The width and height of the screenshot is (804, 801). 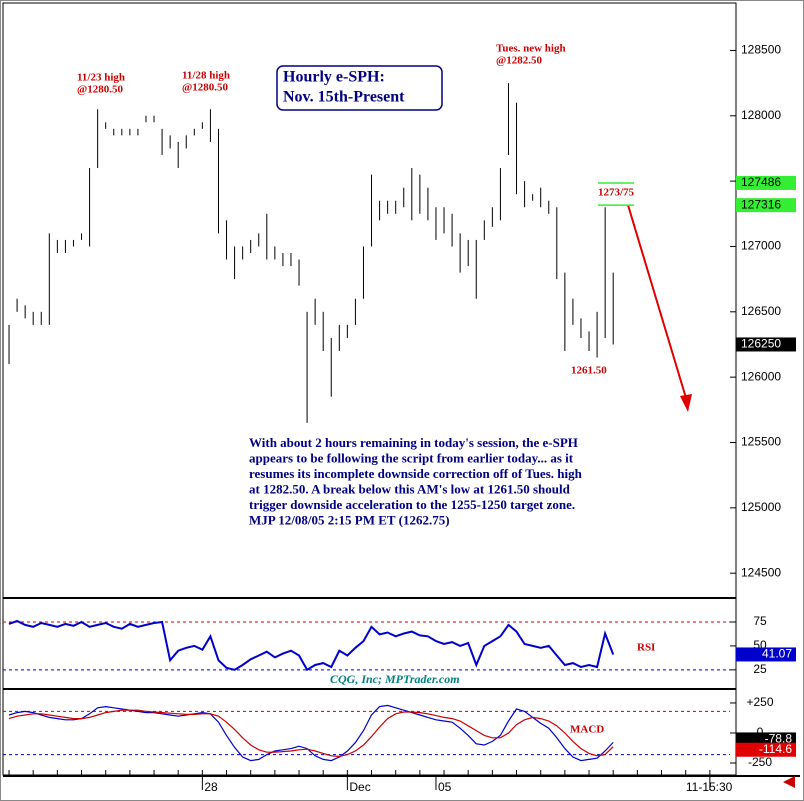 I want to click on source: CQG, Inc; MPTrader.com, so click(x=395, y=679).